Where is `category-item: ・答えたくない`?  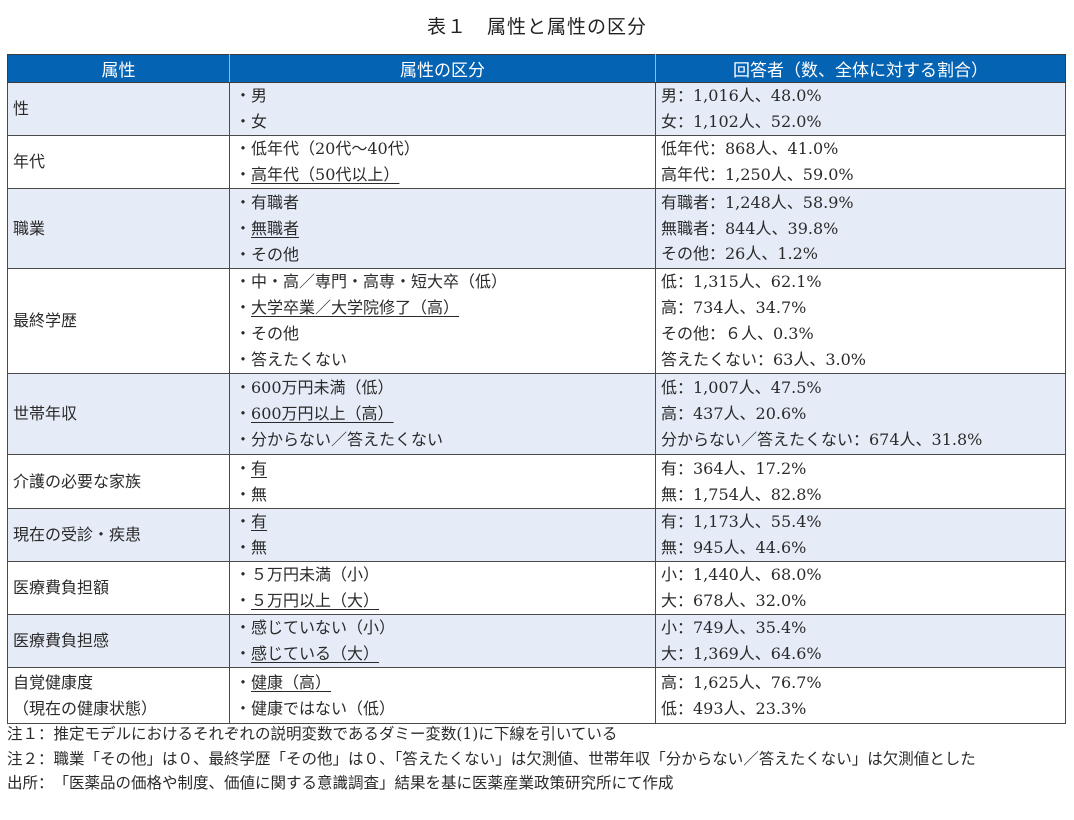
category-item: ・答えたくない is located at coordinates (291, 359).